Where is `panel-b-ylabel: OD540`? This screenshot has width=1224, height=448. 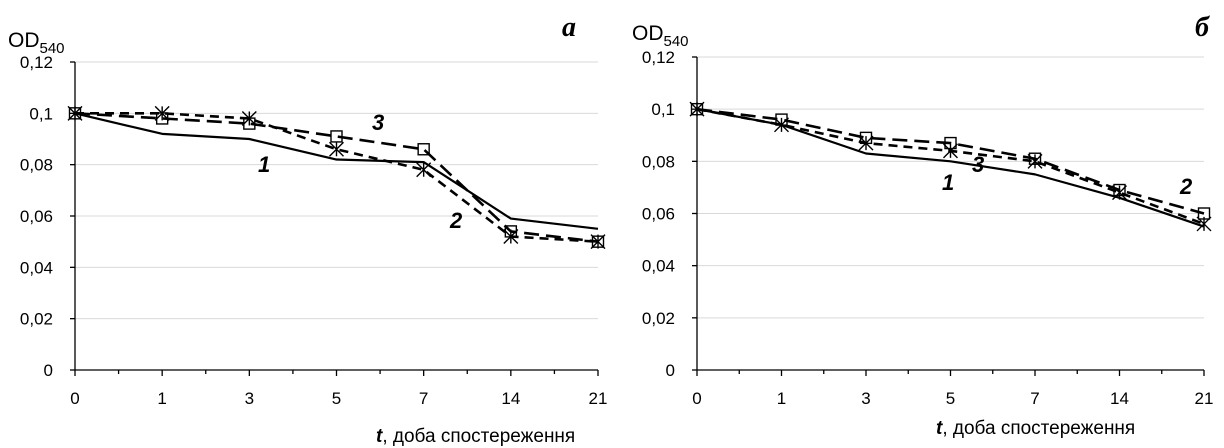 panel-b-ylabel: OD540 is located at coordinates (660, 36).